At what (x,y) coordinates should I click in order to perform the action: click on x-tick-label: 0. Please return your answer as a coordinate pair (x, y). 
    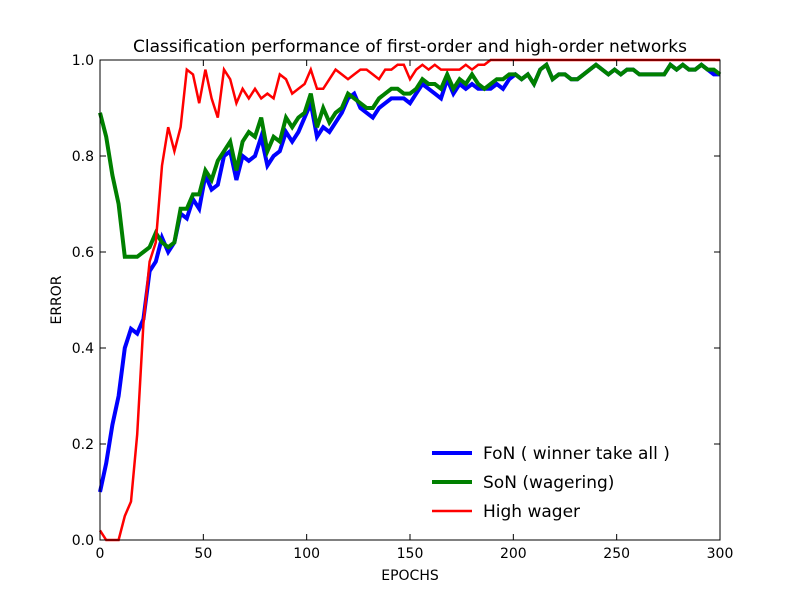
    Looking at the image, I should click on (100, 554).